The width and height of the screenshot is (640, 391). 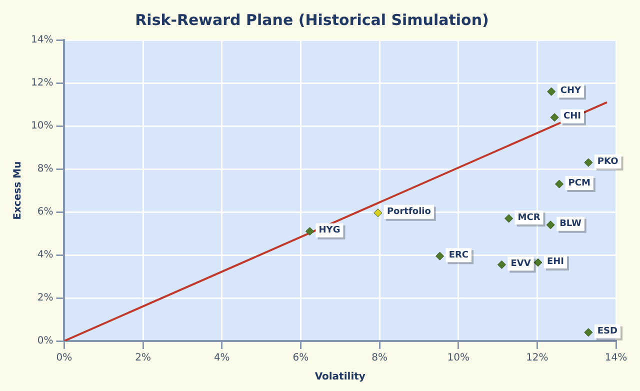 What do you see at coordinates (45, 298) in the screenshot?
I see `y-tick-label: 2%` at bounding box center [45, 298].